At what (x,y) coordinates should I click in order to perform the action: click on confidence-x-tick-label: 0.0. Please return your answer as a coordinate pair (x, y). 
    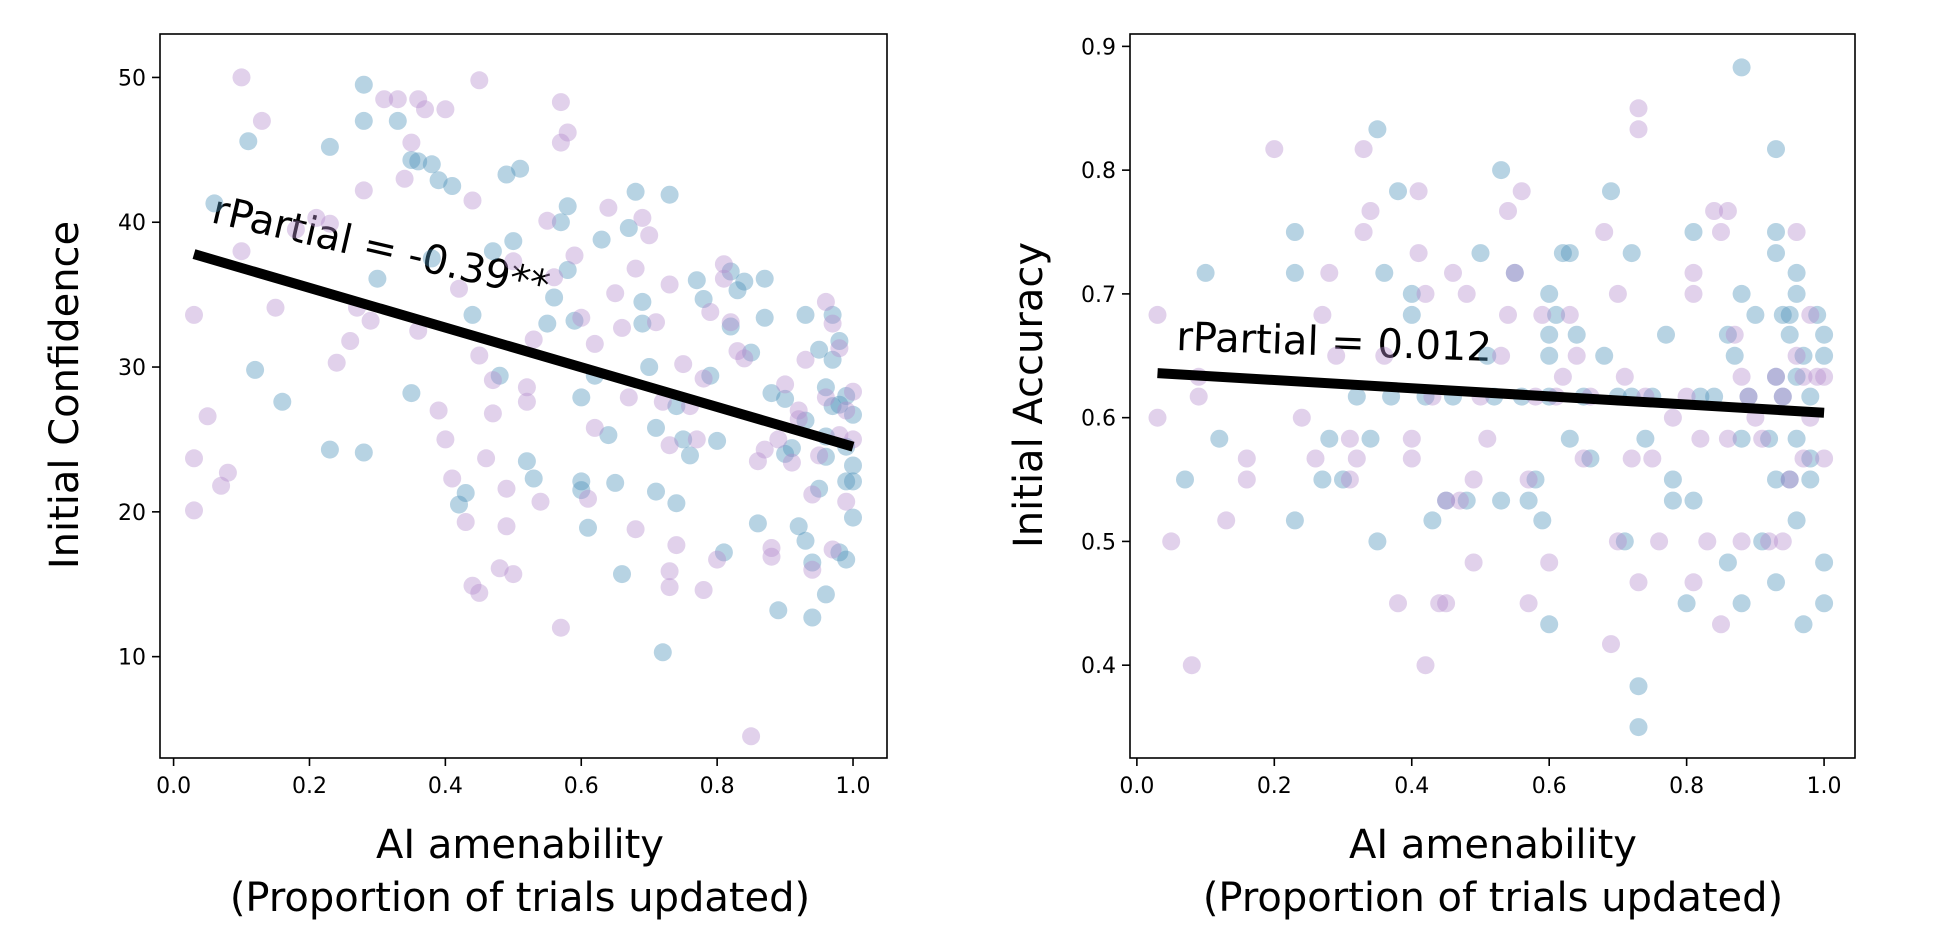
    Looking at the image, I should click on (173, 786).